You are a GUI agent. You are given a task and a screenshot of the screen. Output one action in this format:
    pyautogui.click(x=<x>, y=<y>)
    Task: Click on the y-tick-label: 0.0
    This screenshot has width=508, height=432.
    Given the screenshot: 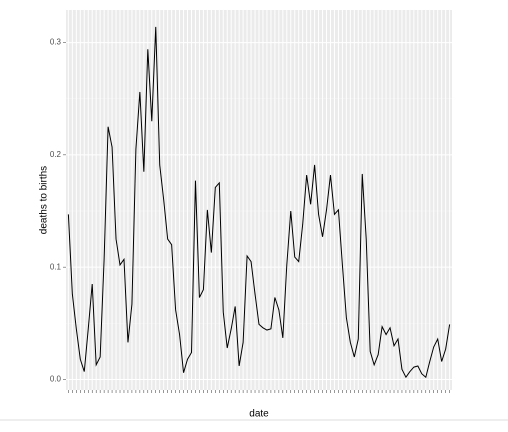 What is the action you would take?
    pyautogui.click(x=56, y=379)
    